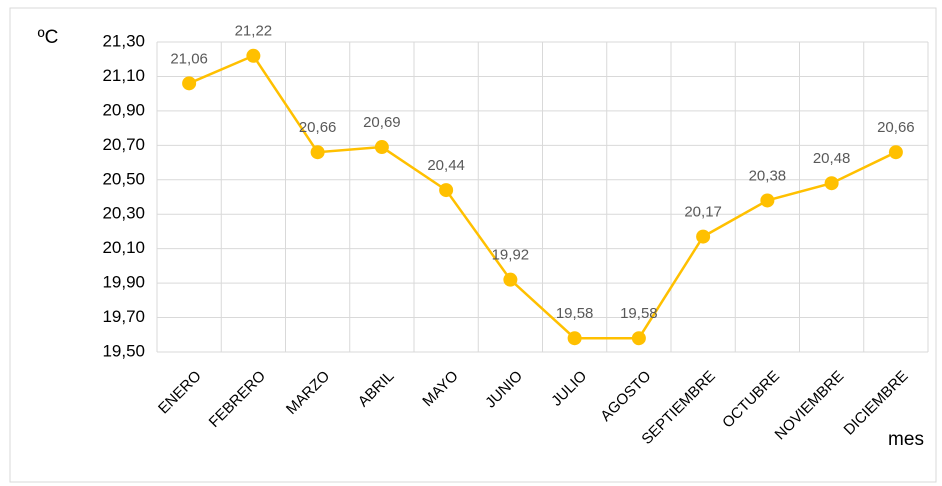 Image resolution: width=942 pixels, height=486 pixels. I want to click on x-axis-label: mes, so click(906, 439).